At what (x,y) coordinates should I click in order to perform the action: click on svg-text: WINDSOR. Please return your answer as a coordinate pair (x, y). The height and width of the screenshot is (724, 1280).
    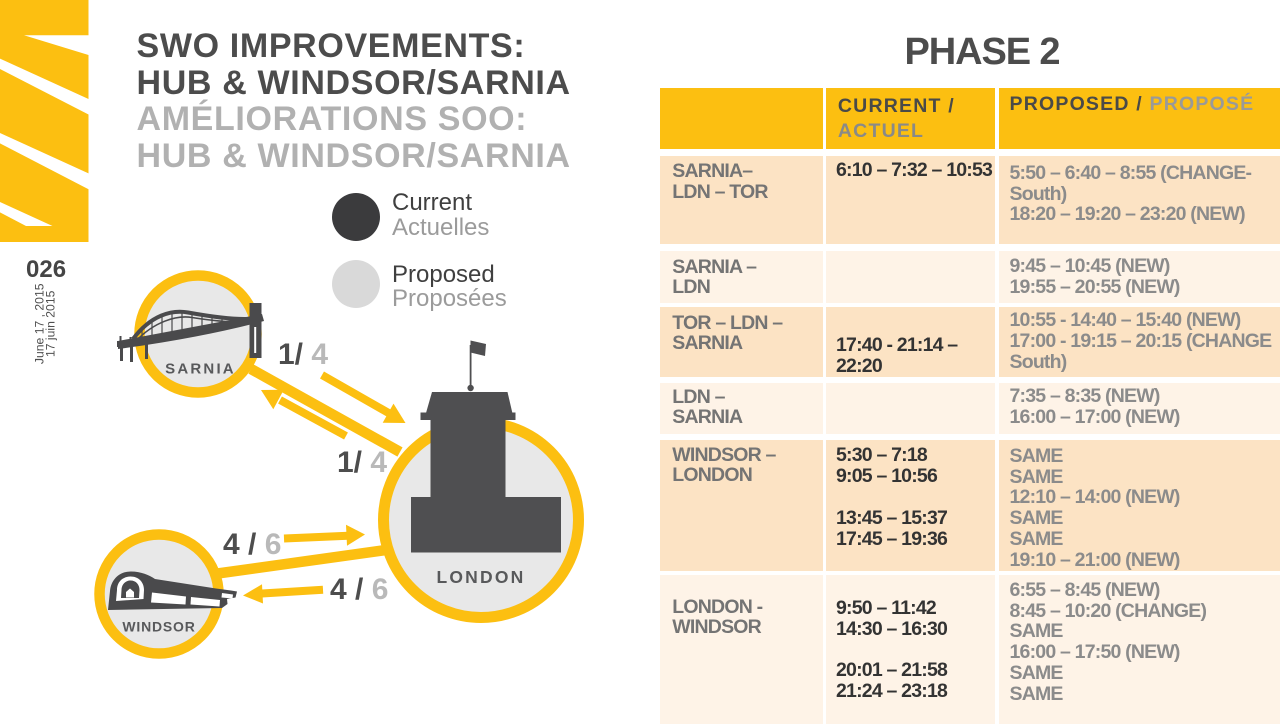
    Looking at the image, I should click on (158, 627).